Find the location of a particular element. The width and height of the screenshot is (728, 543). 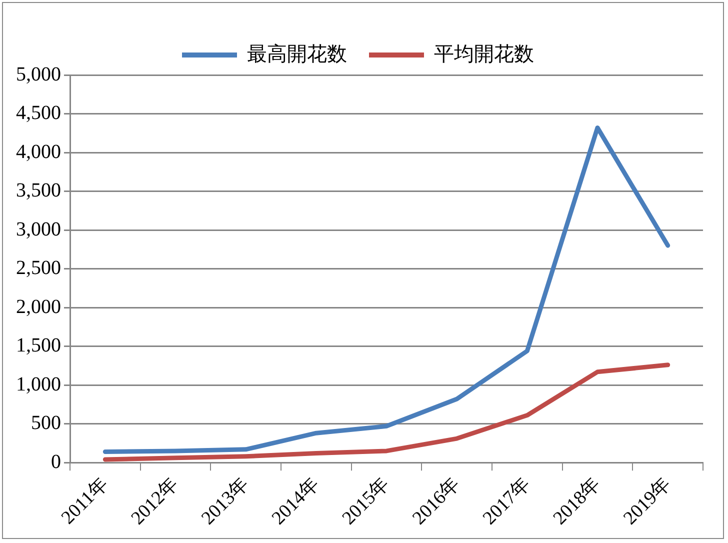

y-tick-label: 0 is located at coordinates (56, 461).